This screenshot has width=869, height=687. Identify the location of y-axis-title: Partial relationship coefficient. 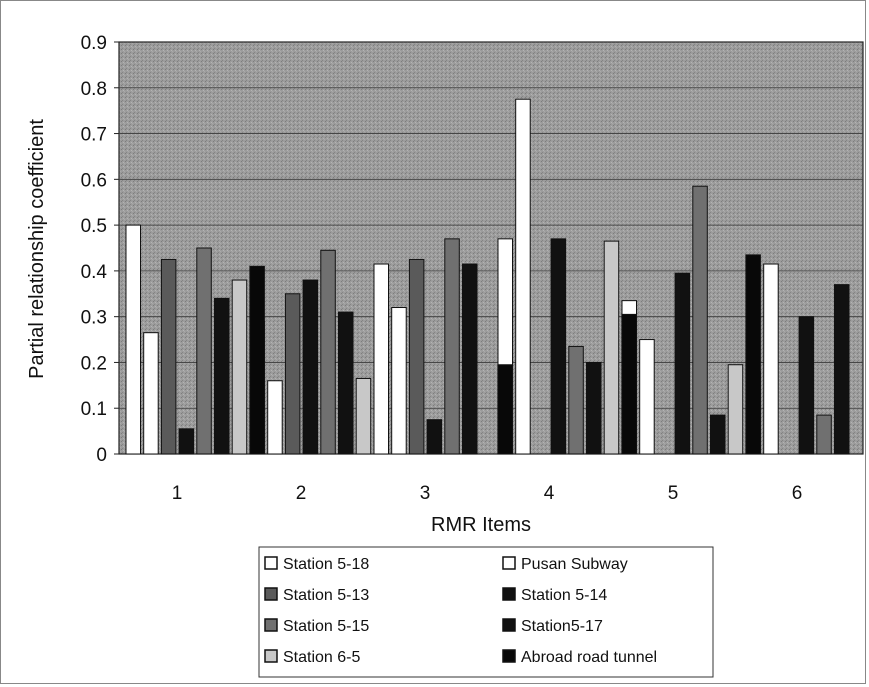
(37, 249).